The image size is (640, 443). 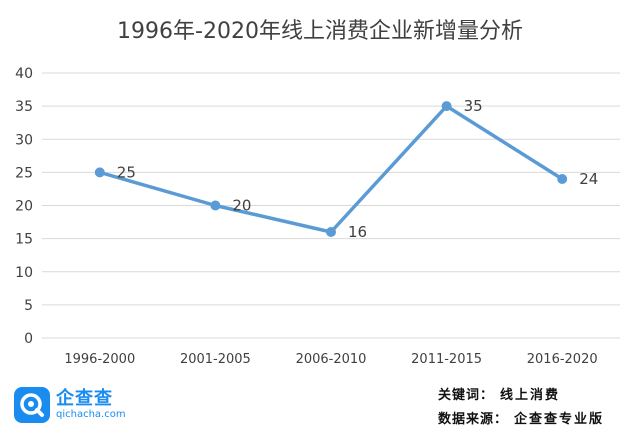 What do you see at coordinates (24, 207) in the screenshot?
I see `y-tick-label: 20` at bounding box center [24, 207].